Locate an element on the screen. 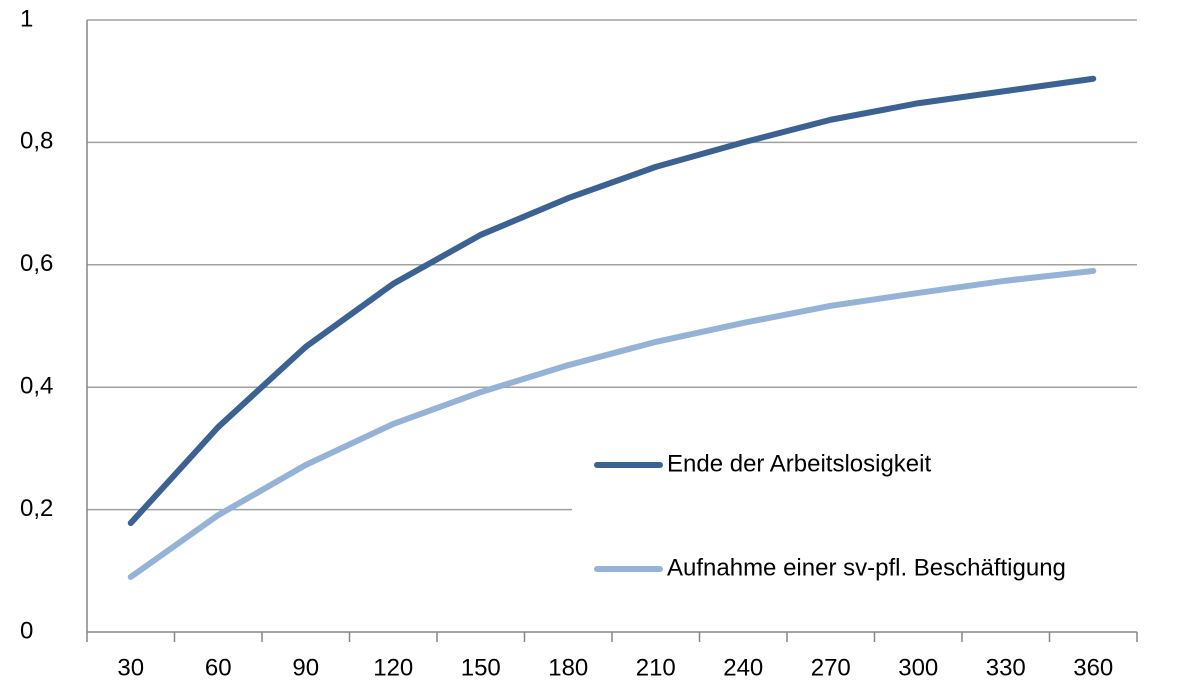 Image resolution: width=1195 pixels, height=690 pixels. x-tick-label: 300 is located at coordinates (918, 667).